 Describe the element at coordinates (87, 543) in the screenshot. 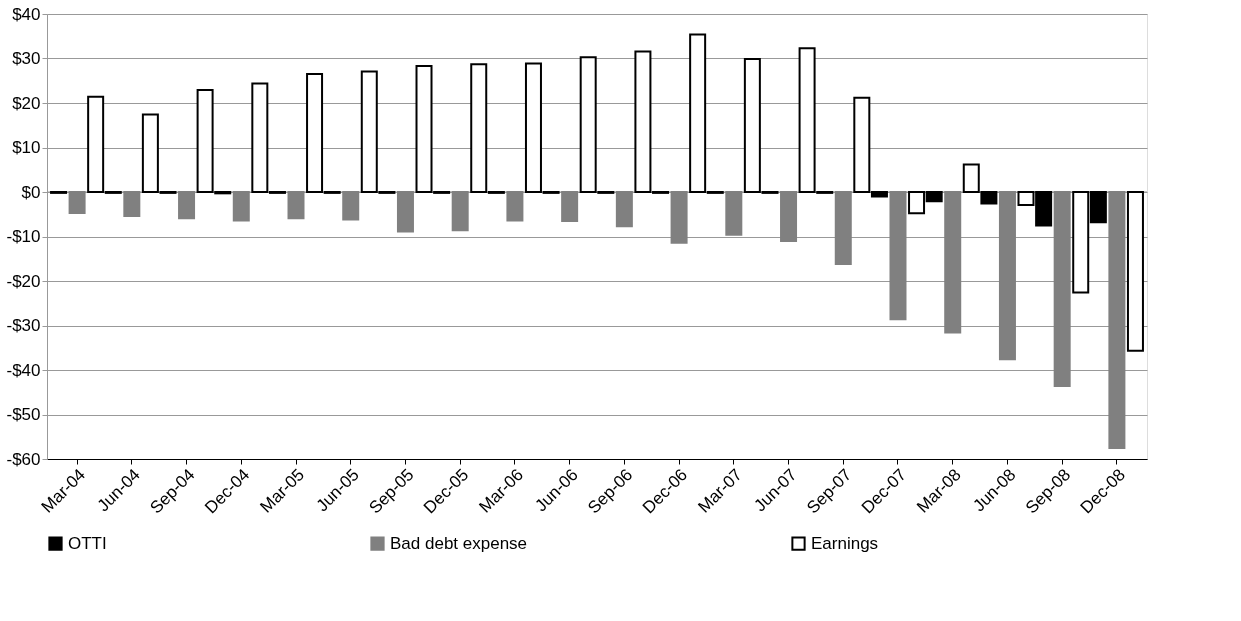

I see `legend-label: OTTI` at that location.